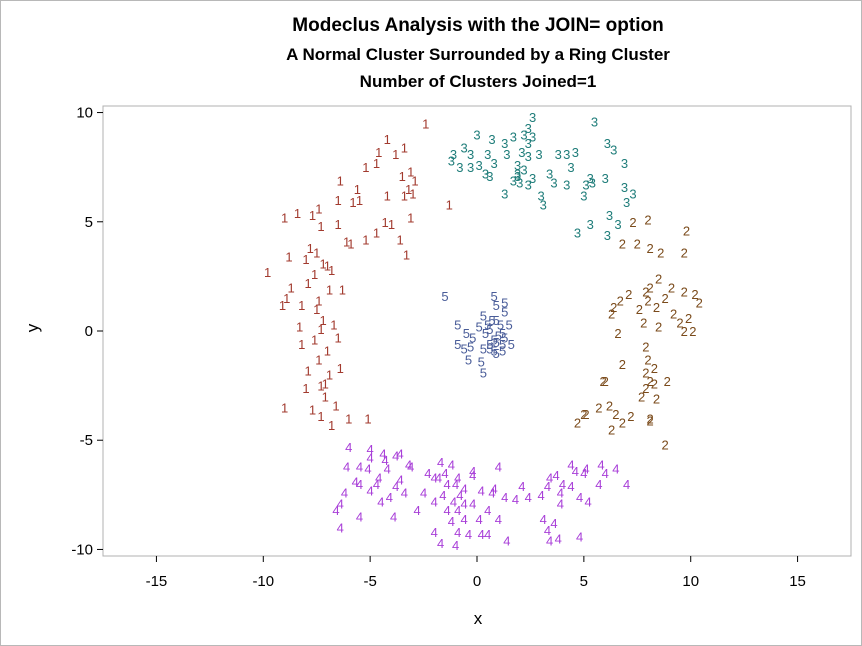  I want to click on y-axis-label: y, so click(32, 327).